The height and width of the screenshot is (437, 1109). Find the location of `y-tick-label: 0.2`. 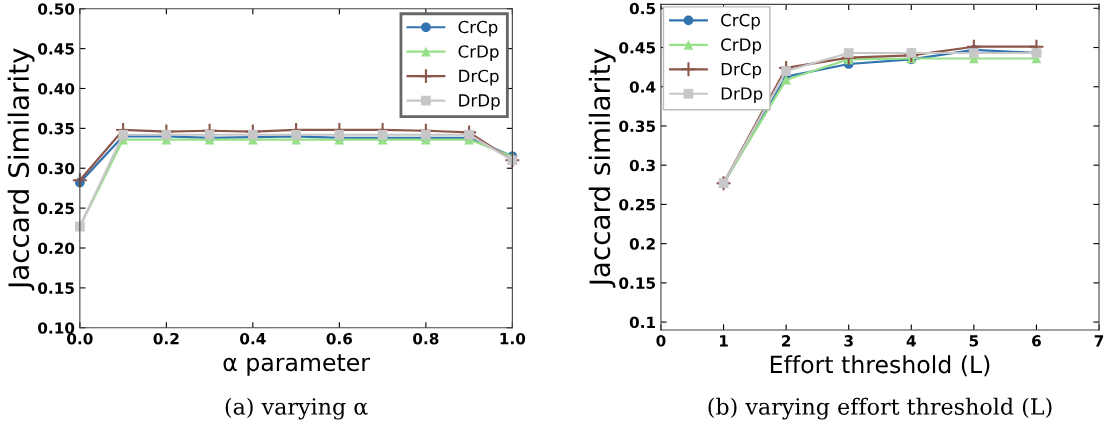

y-tick-label: 0.2 is located at coordinates (642, 244).